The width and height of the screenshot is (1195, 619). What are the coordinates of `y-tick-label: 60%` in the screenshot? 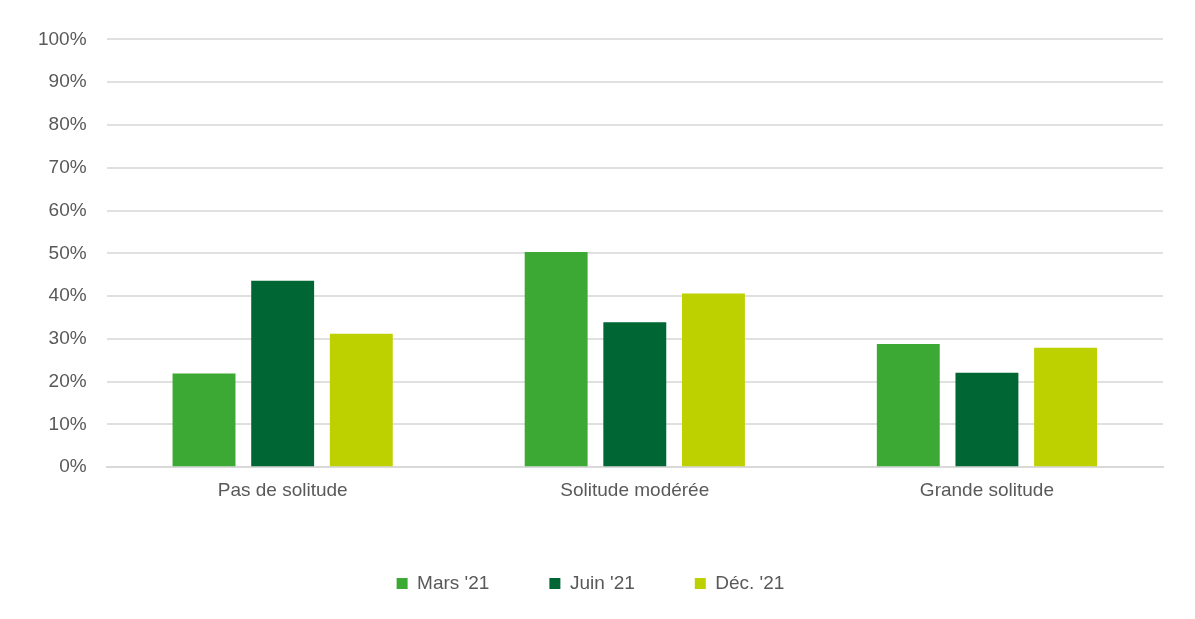 It's located at (67, 209).